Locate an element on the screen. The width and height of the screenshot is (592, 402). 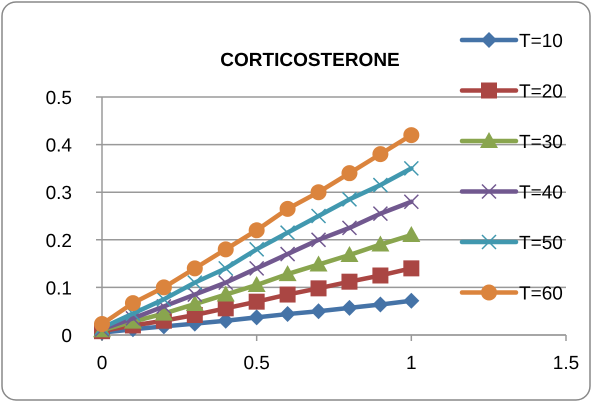
legend-label: T=50 is located at coordinates (541, 243).